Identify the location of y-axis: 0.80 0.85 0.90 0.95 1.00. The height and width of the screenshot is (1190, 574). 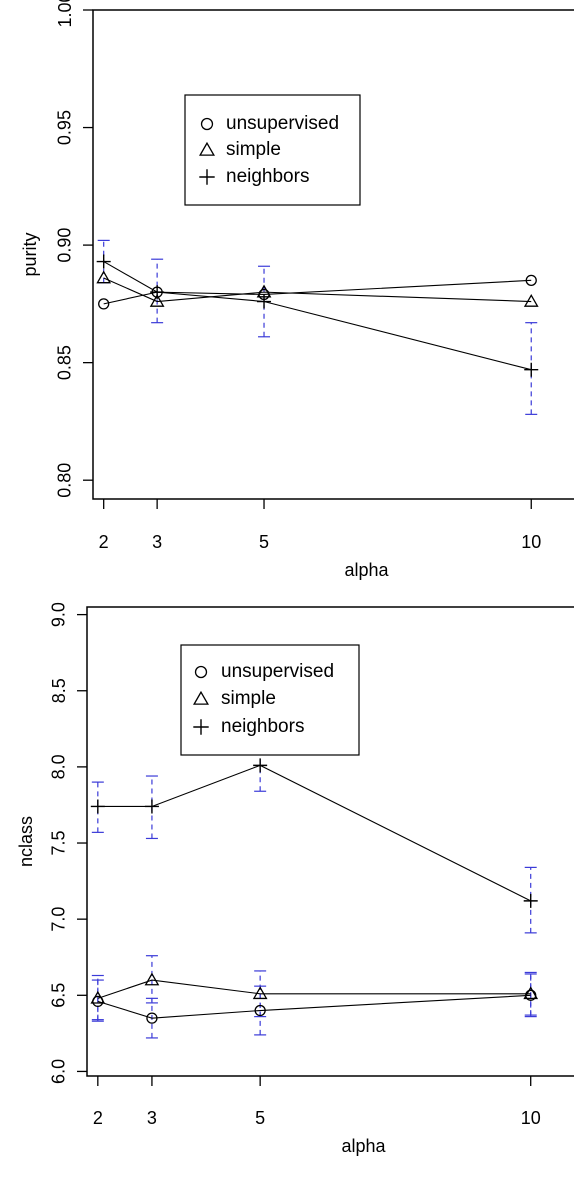
(74, 249).